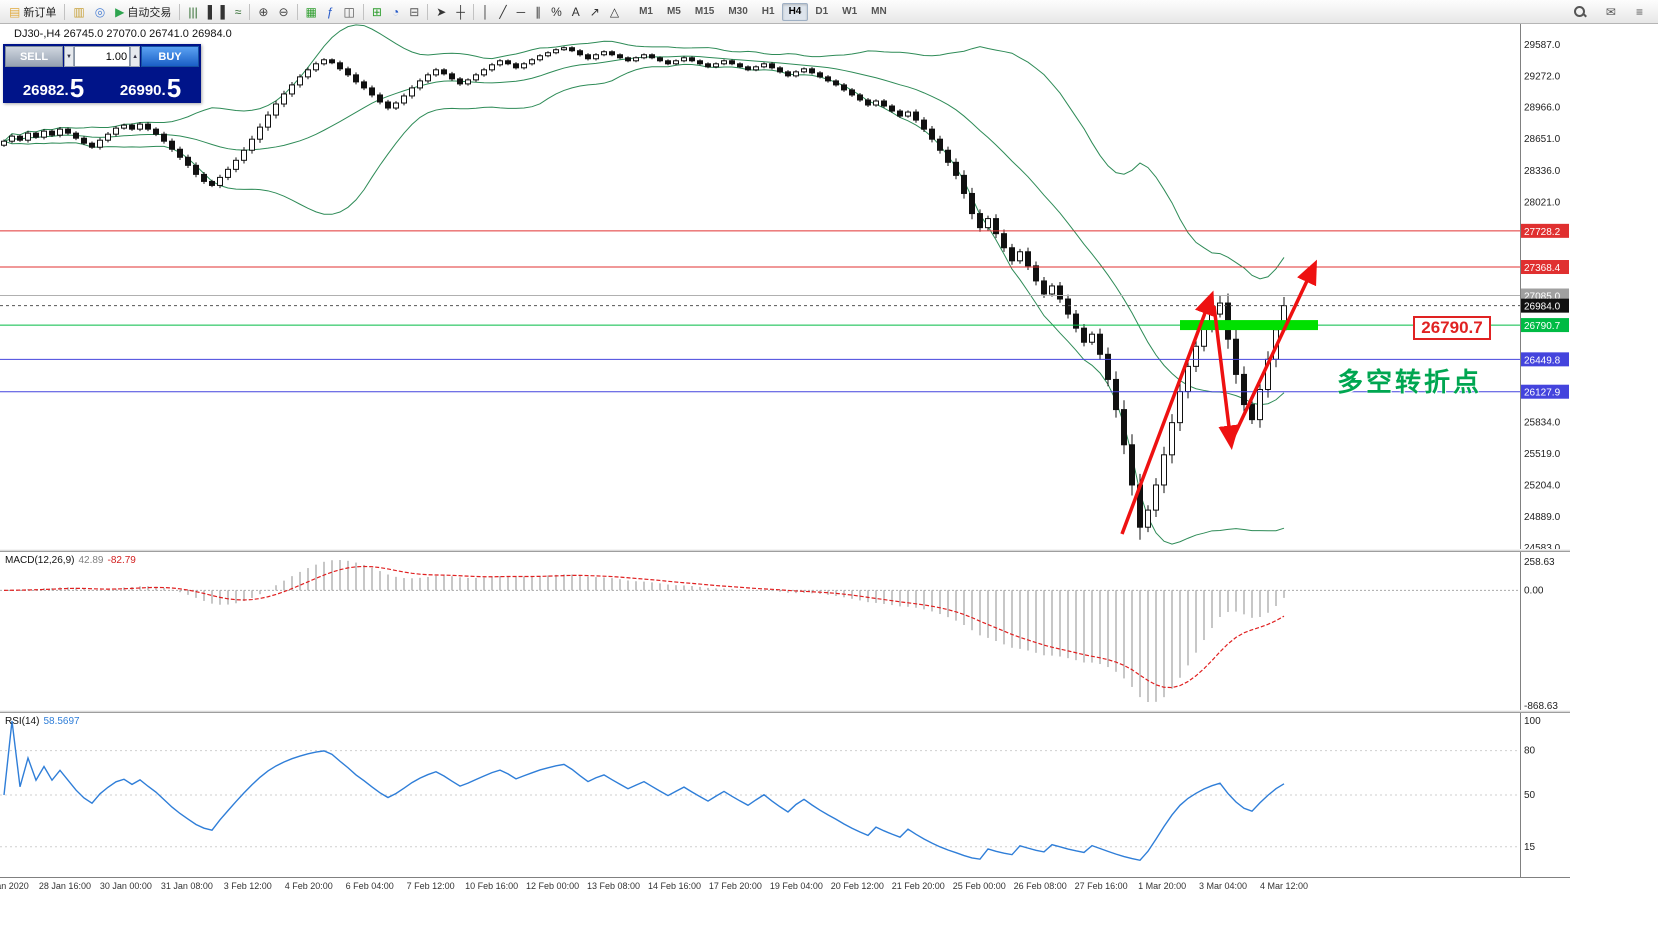  Describe the element at coordinates (538, 12) in the screenshot. I see `equidistant-channel-button: ∥` at that location.